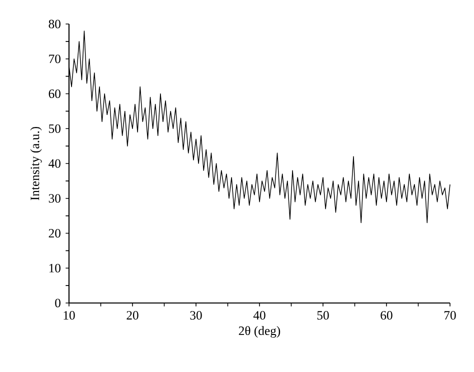 This screenshot has height=372, width=474. I want to click on x-axis-title: 2θ (deg), so click(259, 332).